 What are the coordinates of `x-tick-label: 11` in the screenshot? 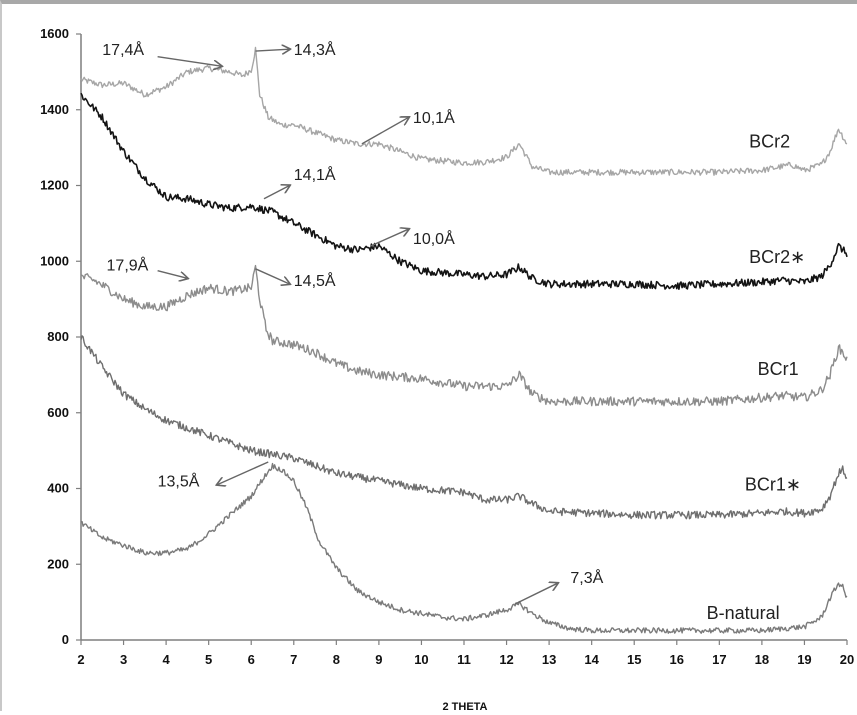 It's located at (464, 659).